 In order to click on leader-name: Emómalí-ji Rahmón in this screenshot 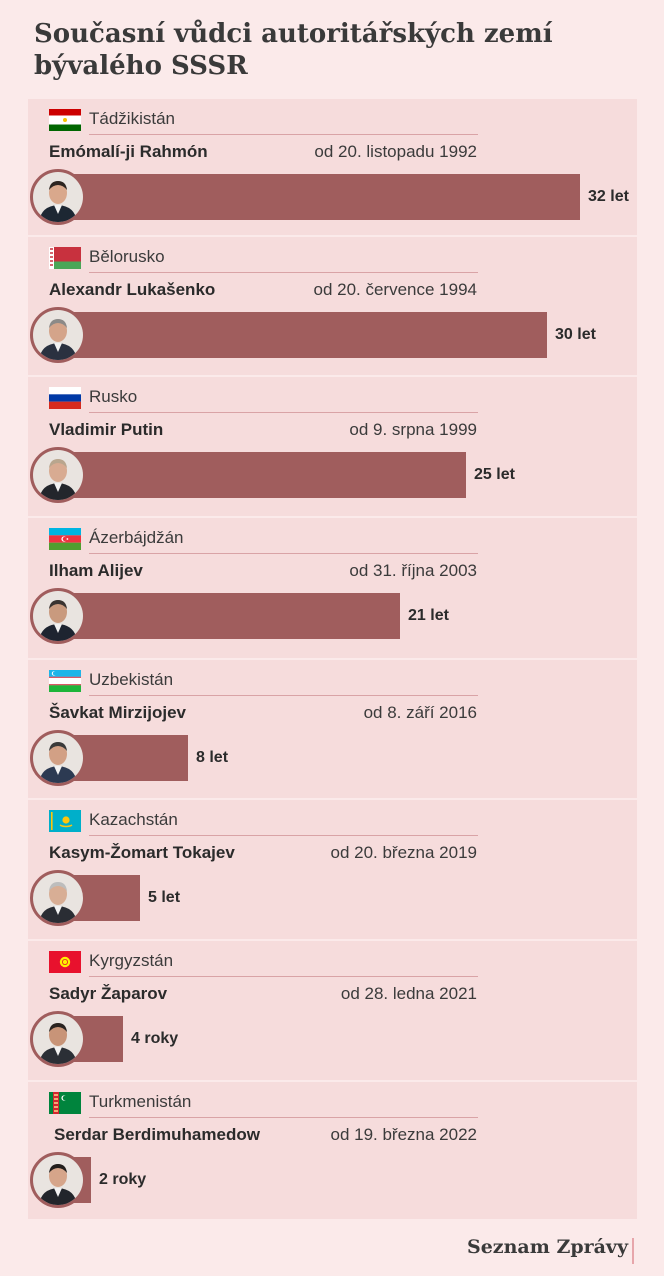, I will do `click(128, 151)`.